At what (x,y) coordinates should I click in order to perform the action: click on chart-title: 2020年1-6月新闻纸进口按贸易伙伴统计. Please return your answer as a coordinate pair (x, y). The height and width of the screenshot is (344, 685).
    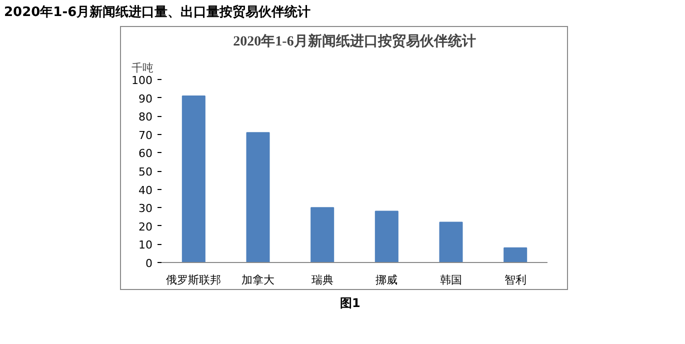
    Looking at the image, I should click on (354, 41).